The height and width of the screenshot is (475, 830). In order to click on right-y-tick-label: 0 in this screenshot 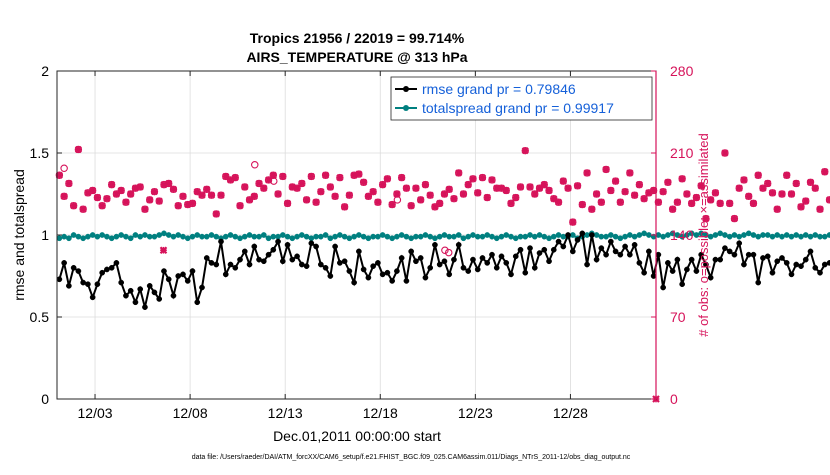, I will do `click(674, 399)`.